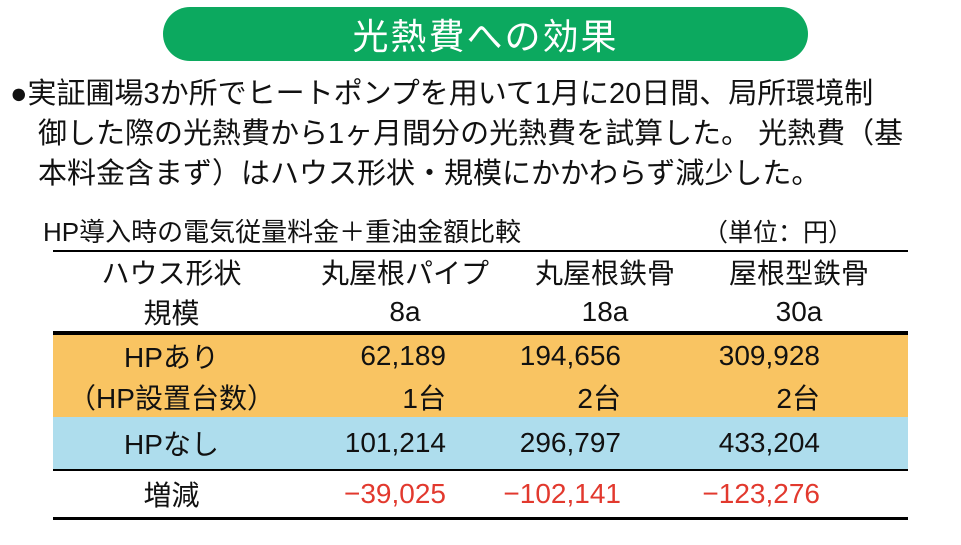  I want to click on row-label-hp-without: HPなし, so click(171, 444).